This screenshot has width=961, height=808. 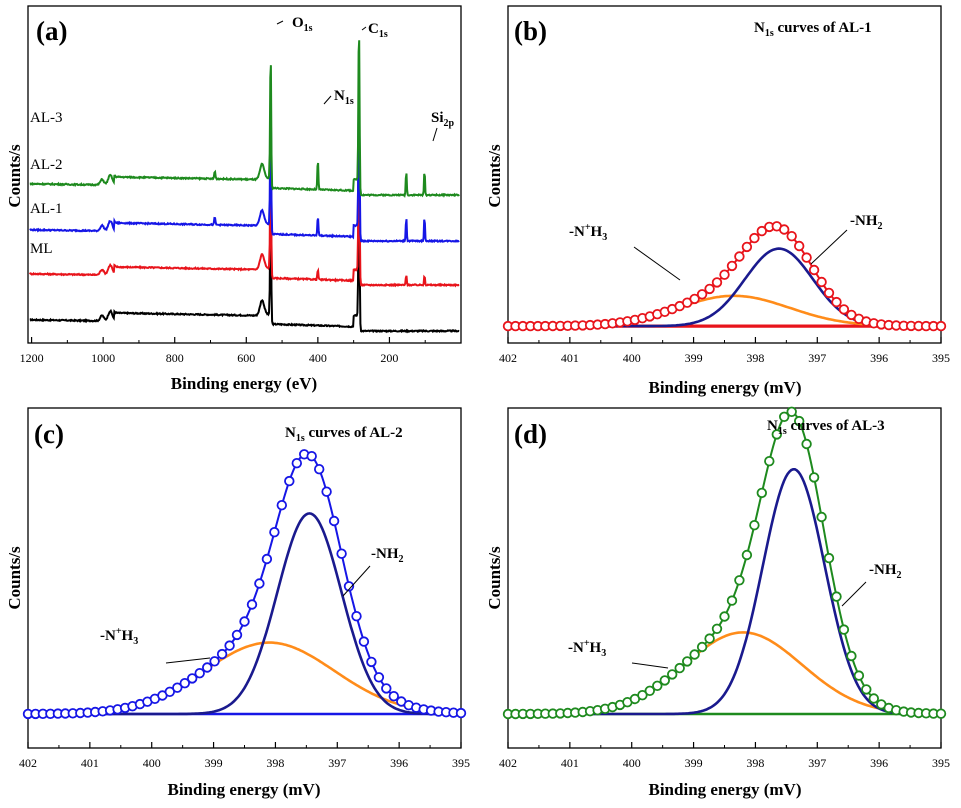 I want to click on nh3-component-curve, so click(x=245, y=678).